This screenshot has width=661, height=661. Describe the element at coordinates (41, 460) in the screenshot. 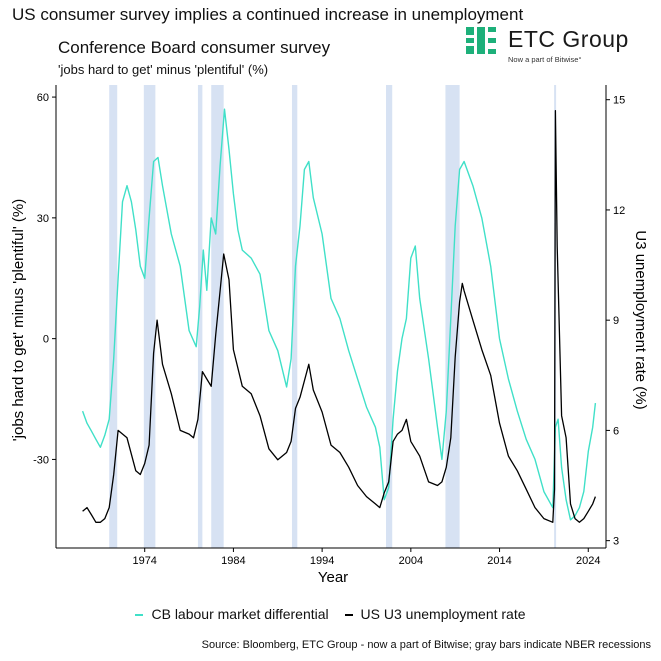

I see `y-left-tick-label--30: -30` at that location.